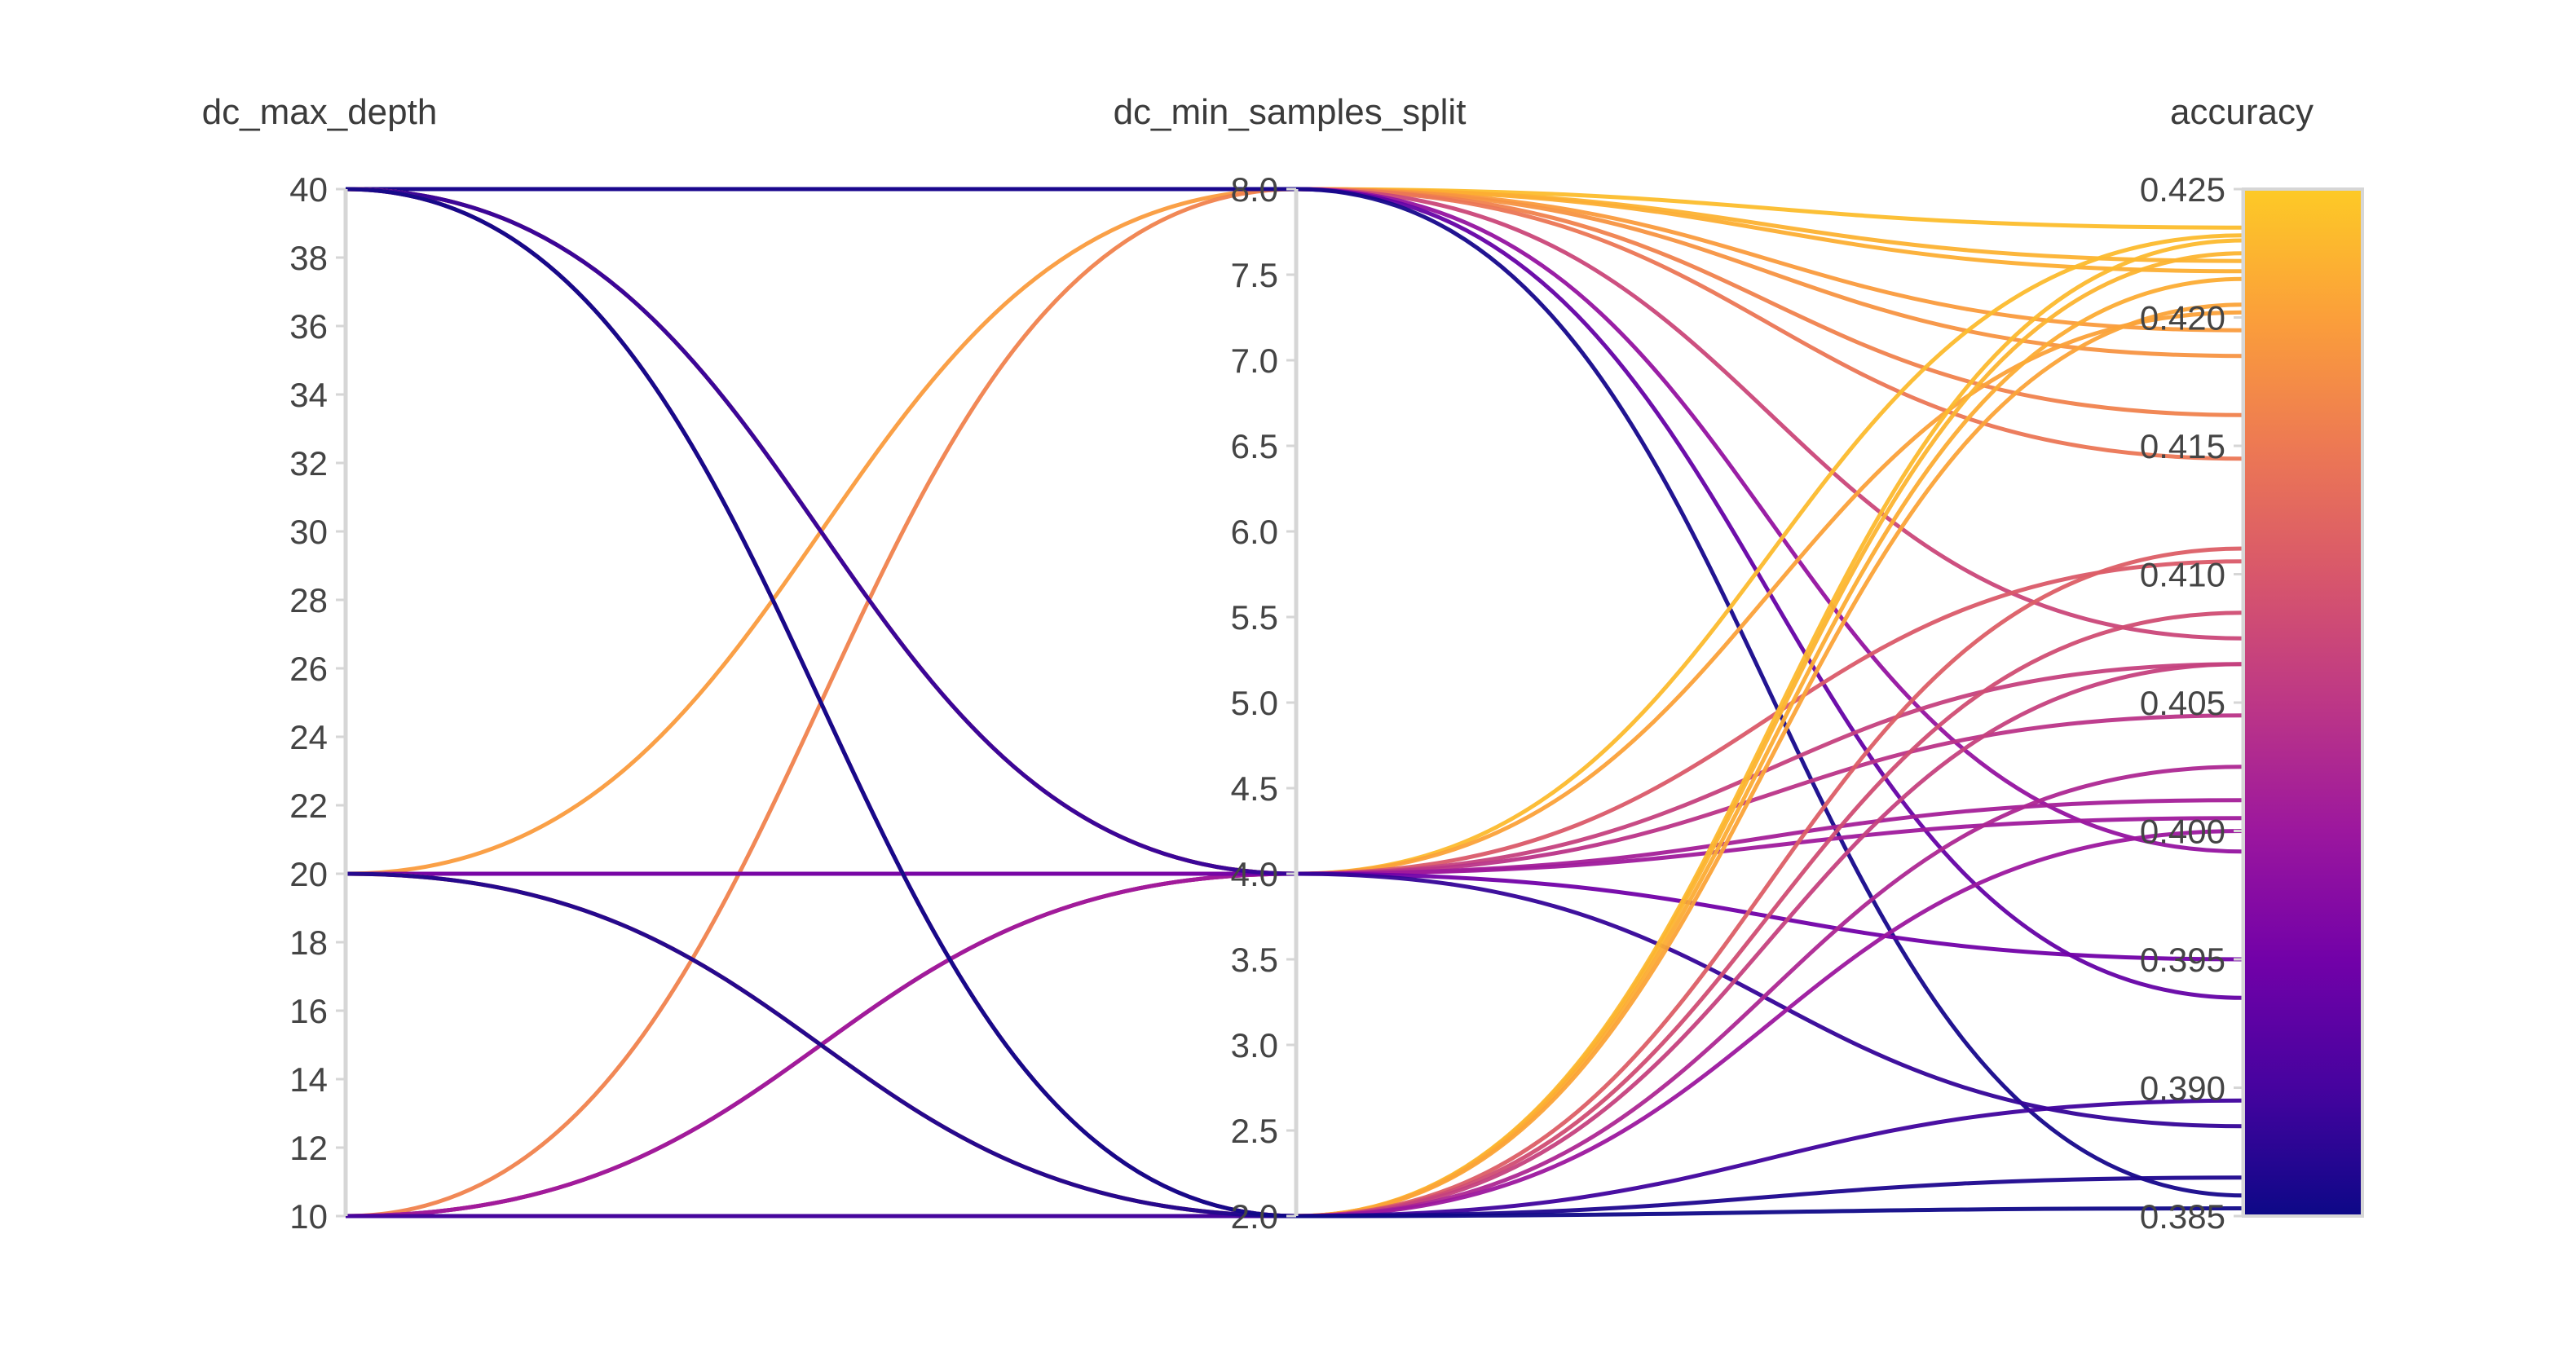 Image resolution: width=2576 pixels, height=1353 pixels. I want to click on tick-label-dc_min_samples_split: 7.0, so click(1254, 361).